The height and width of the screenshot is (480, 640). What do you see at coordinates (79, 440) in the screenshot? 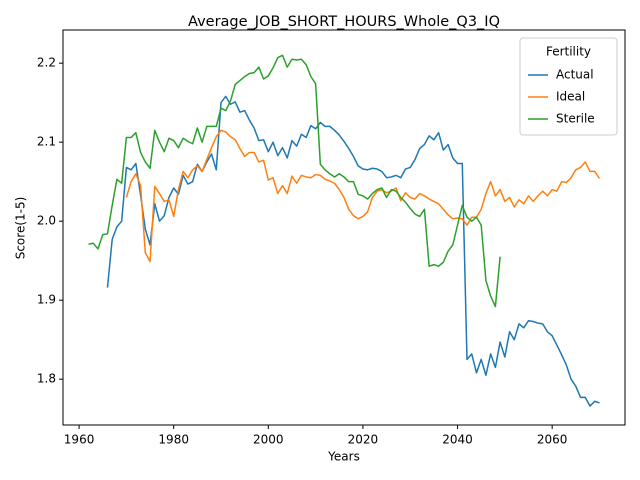
I see `x-tick-label: 1960` at bounding box center [79, 440].